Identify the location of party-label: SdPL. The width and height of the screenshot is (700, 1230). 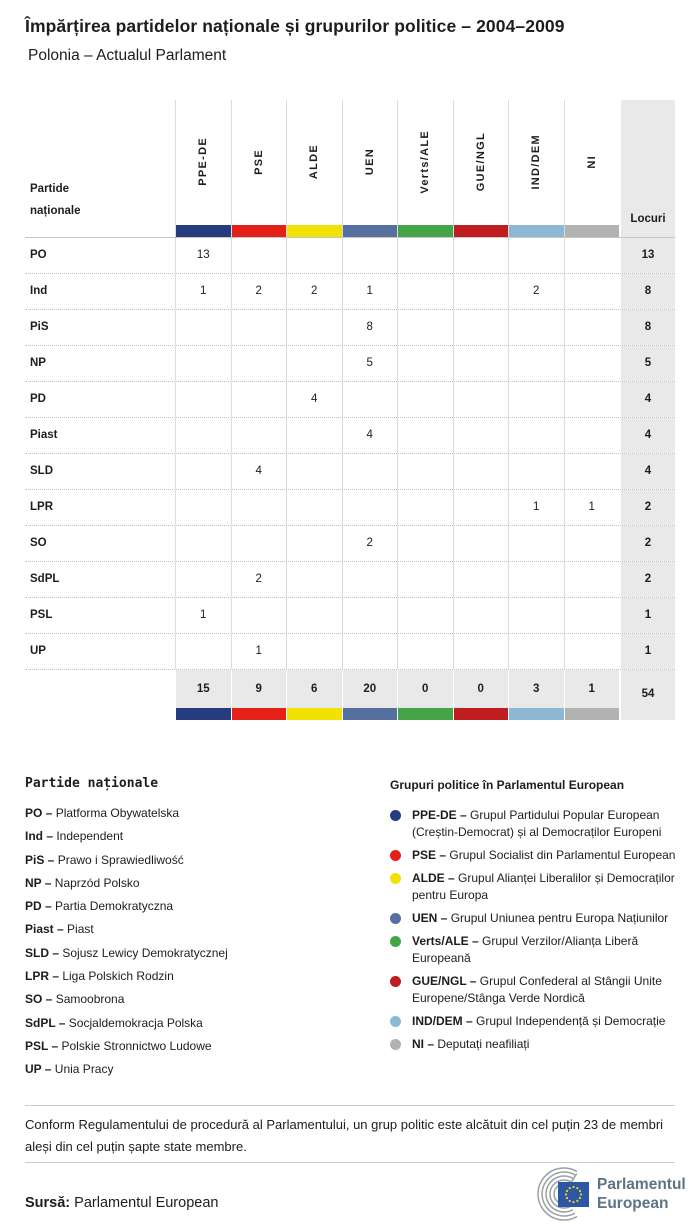
(45, 579).